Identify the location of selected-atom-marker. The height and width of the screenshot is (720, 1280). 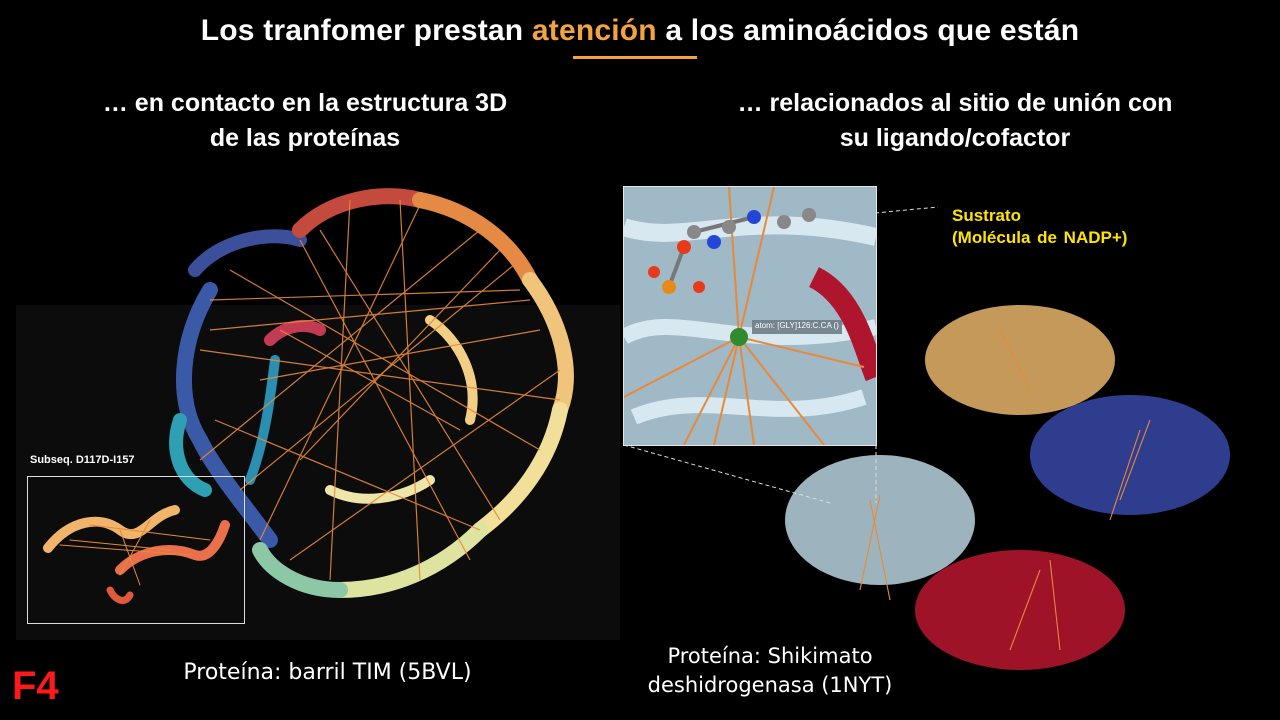
(739, 337).